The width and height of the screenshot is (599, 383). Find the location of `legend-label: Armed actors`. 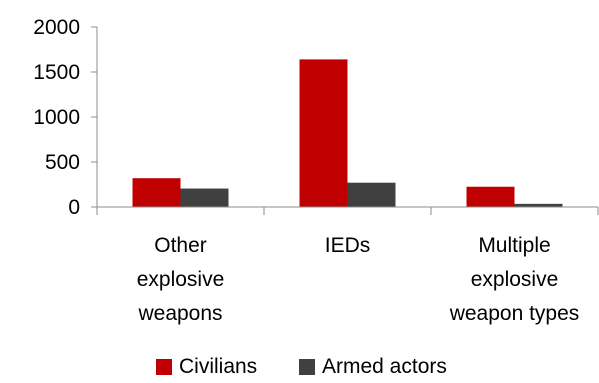

legend-label: Armed actors is located at coordinates (384, 366).